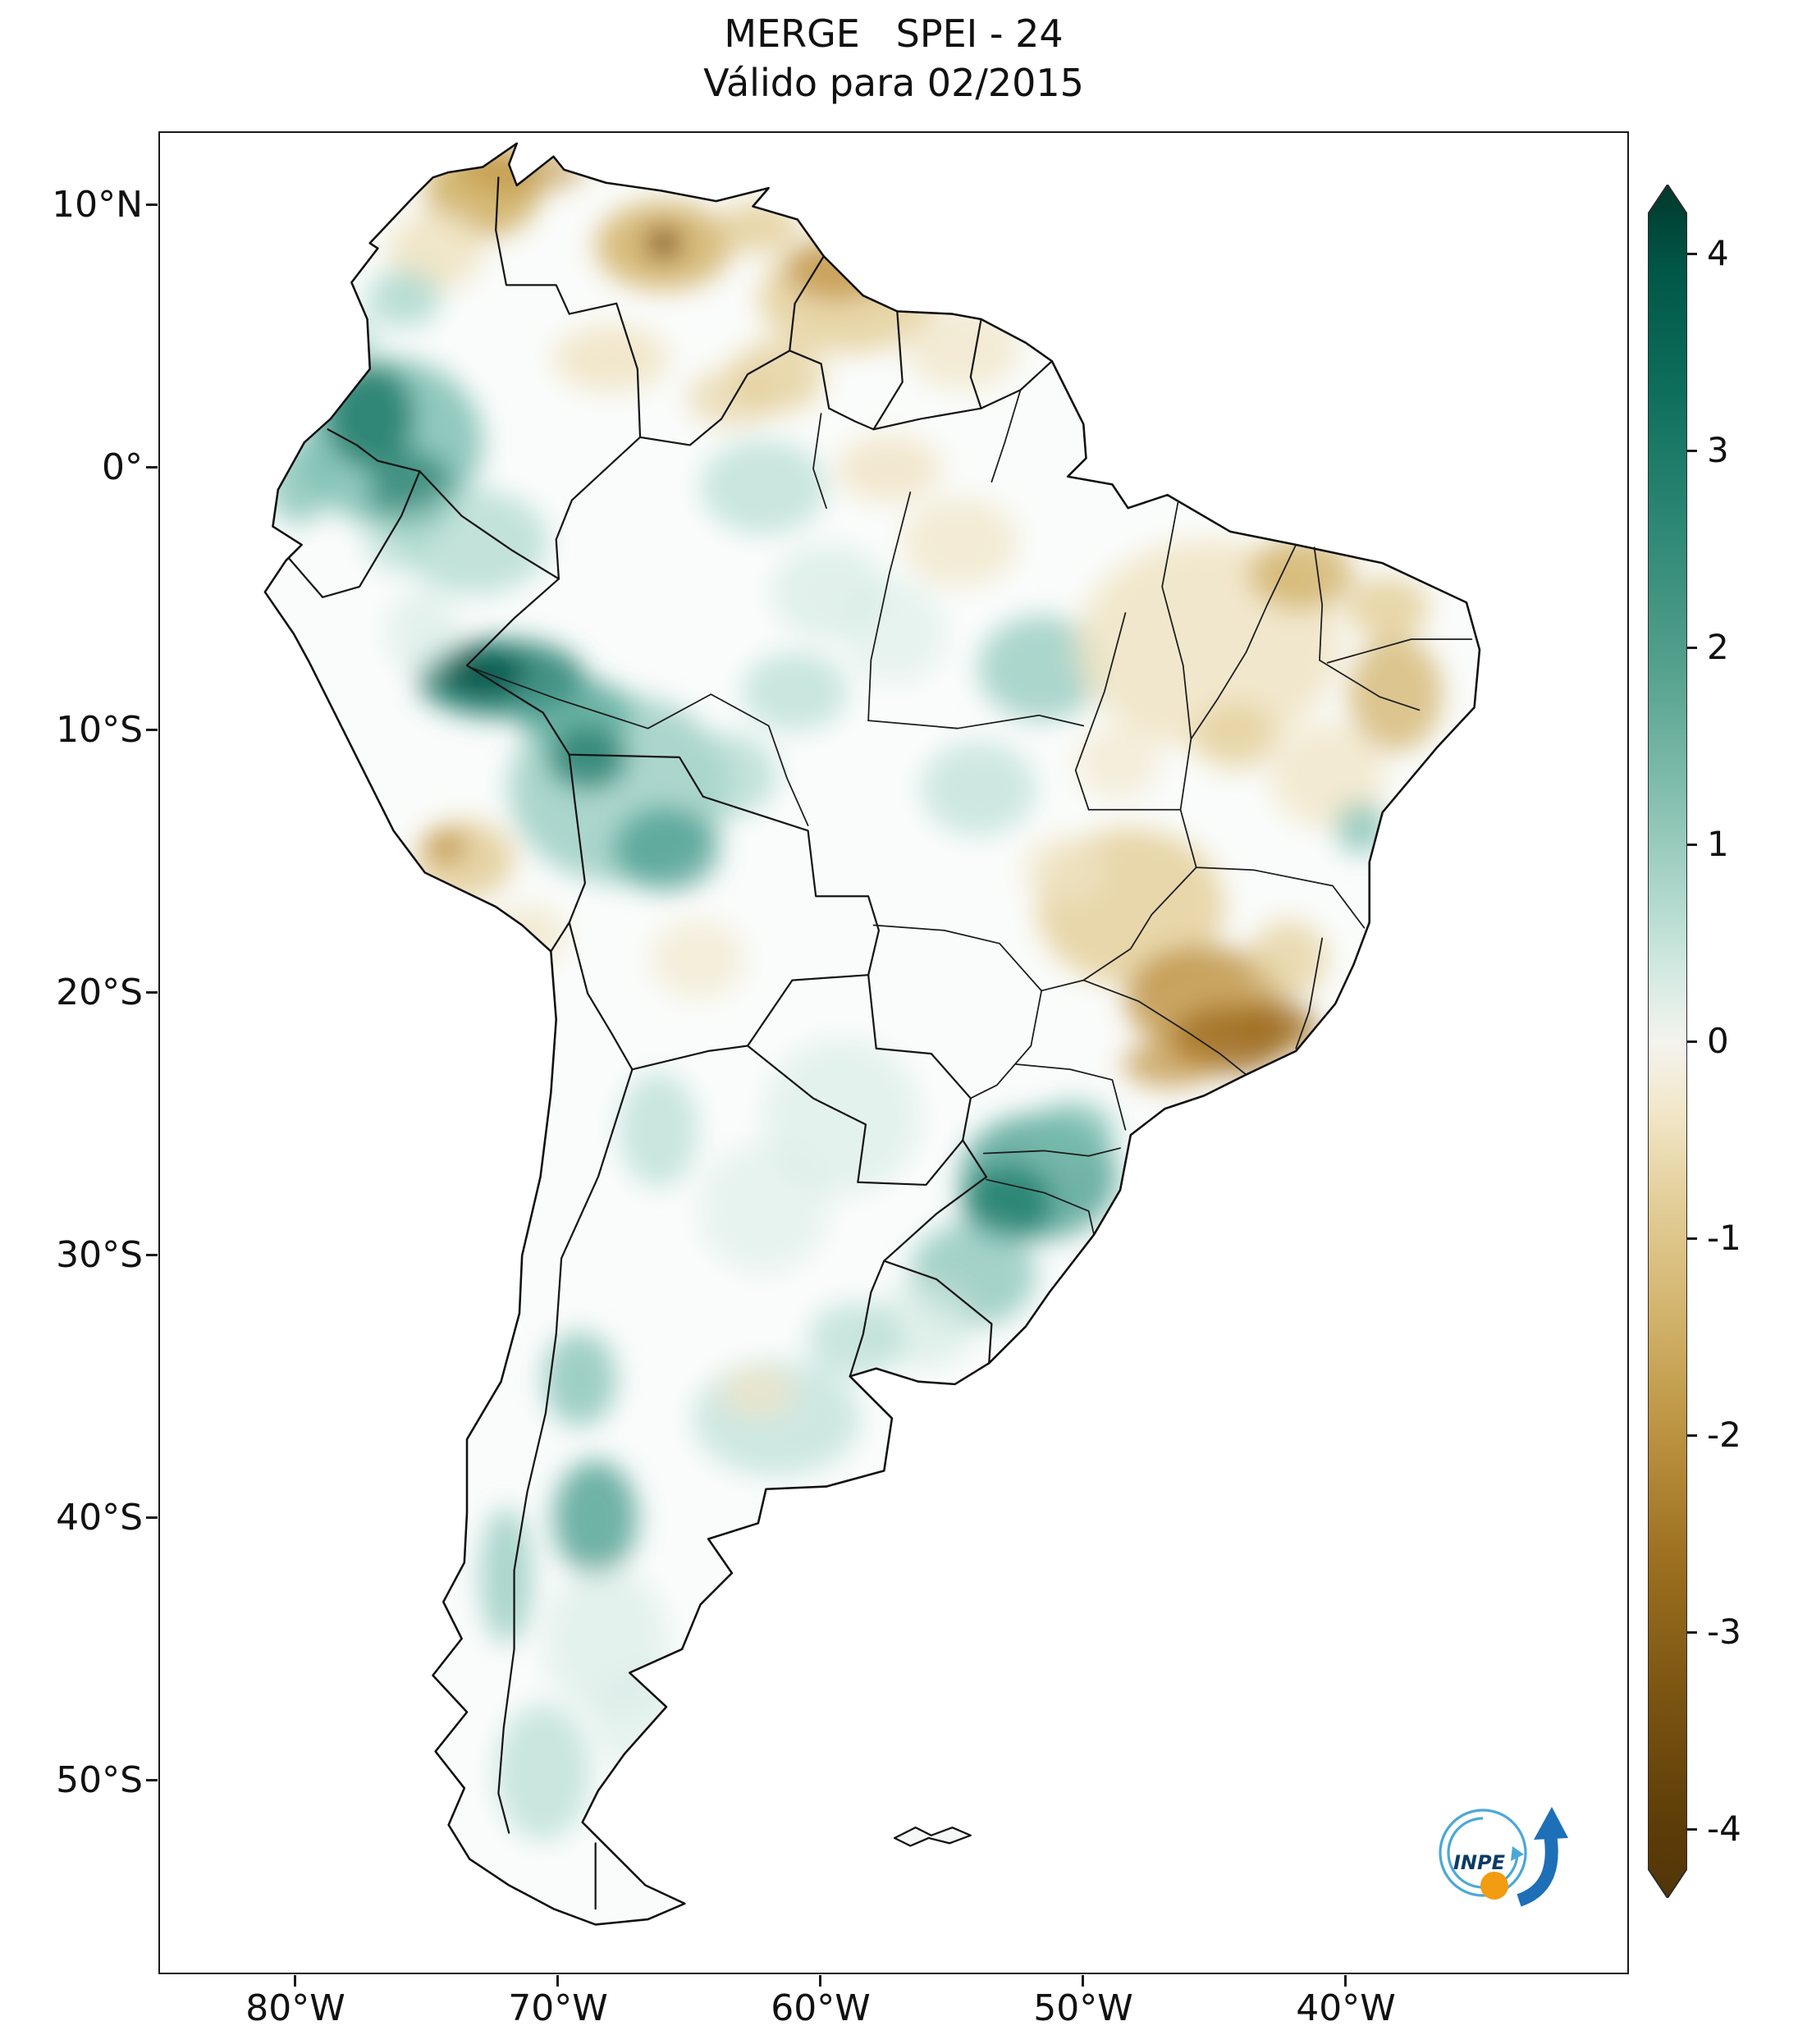 This screenshot has width=1798, height=2044. Describe the element at coordinates (99, 1518) in the screenshot. I see `lat-tick-40s: 40°S` at that location.